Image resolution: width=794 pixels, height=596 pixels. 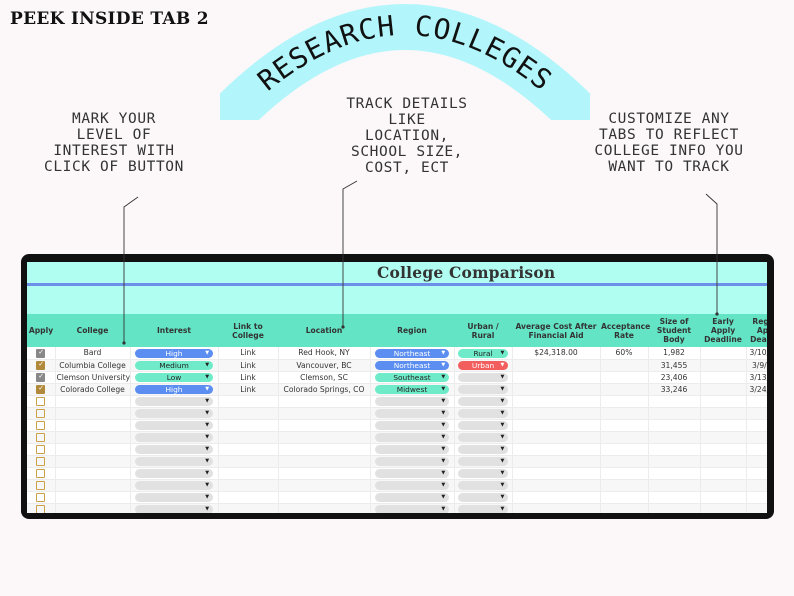 I want to click on interest-cell: Low ▼, so click(x=174, y=377).